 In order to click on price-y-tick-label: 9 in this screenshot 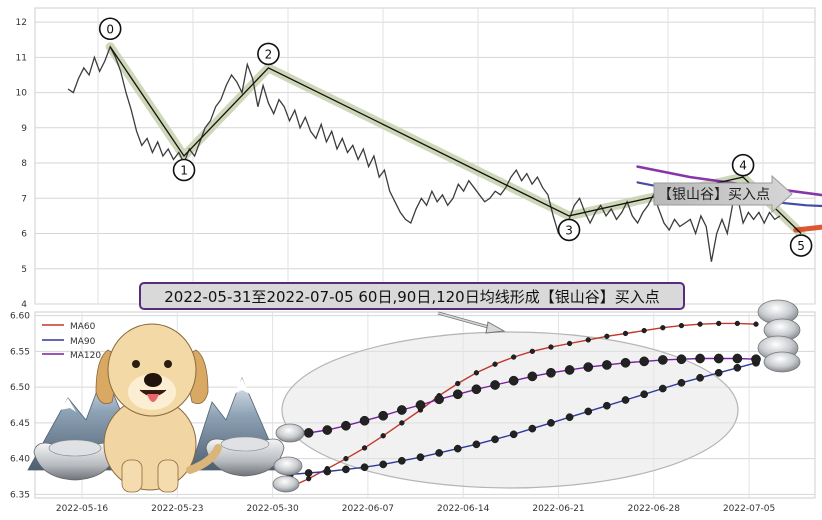, I will do `click(24, 129)`.